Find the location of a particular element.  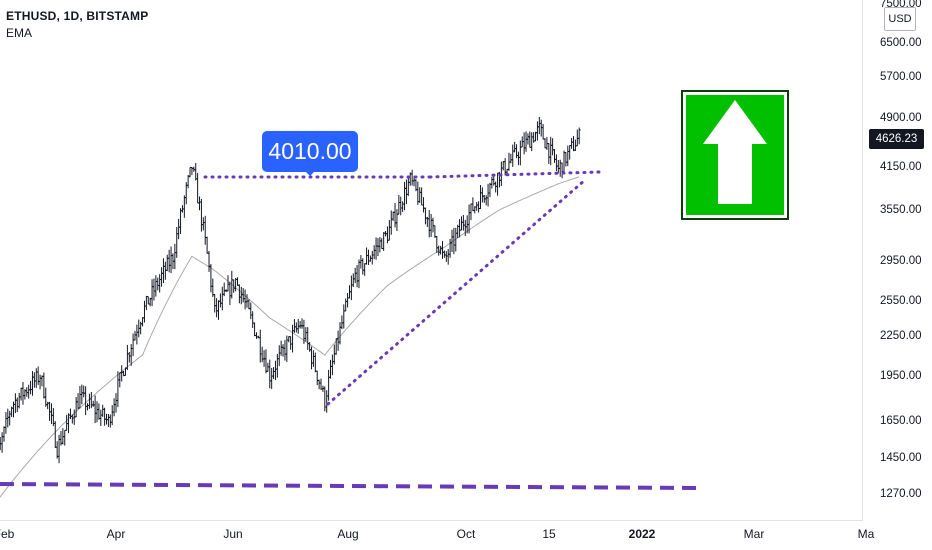

time-tick: Oct is located at coordinates (466, 534).